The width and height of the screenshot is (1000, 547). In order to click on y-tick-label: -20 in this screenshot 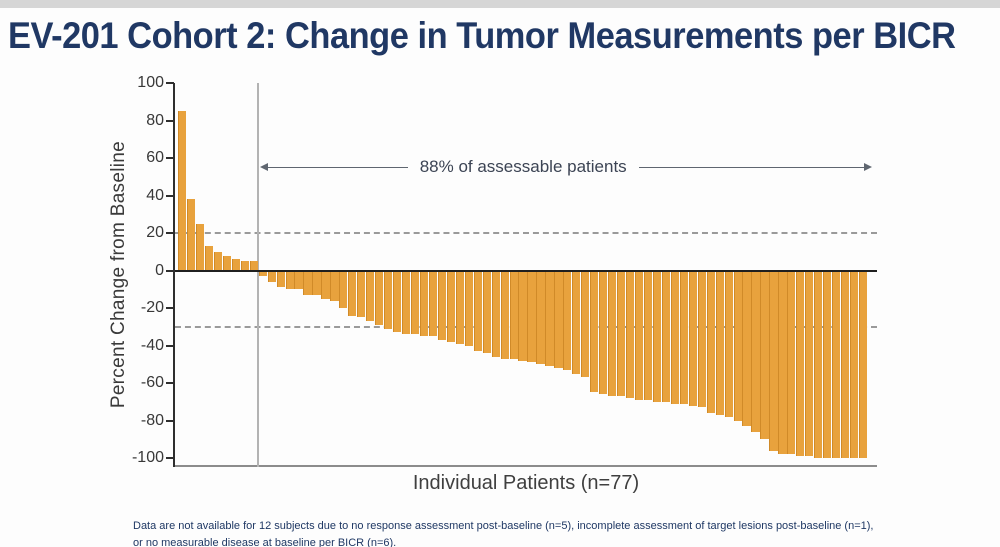, I will do `click(152, 307)`.